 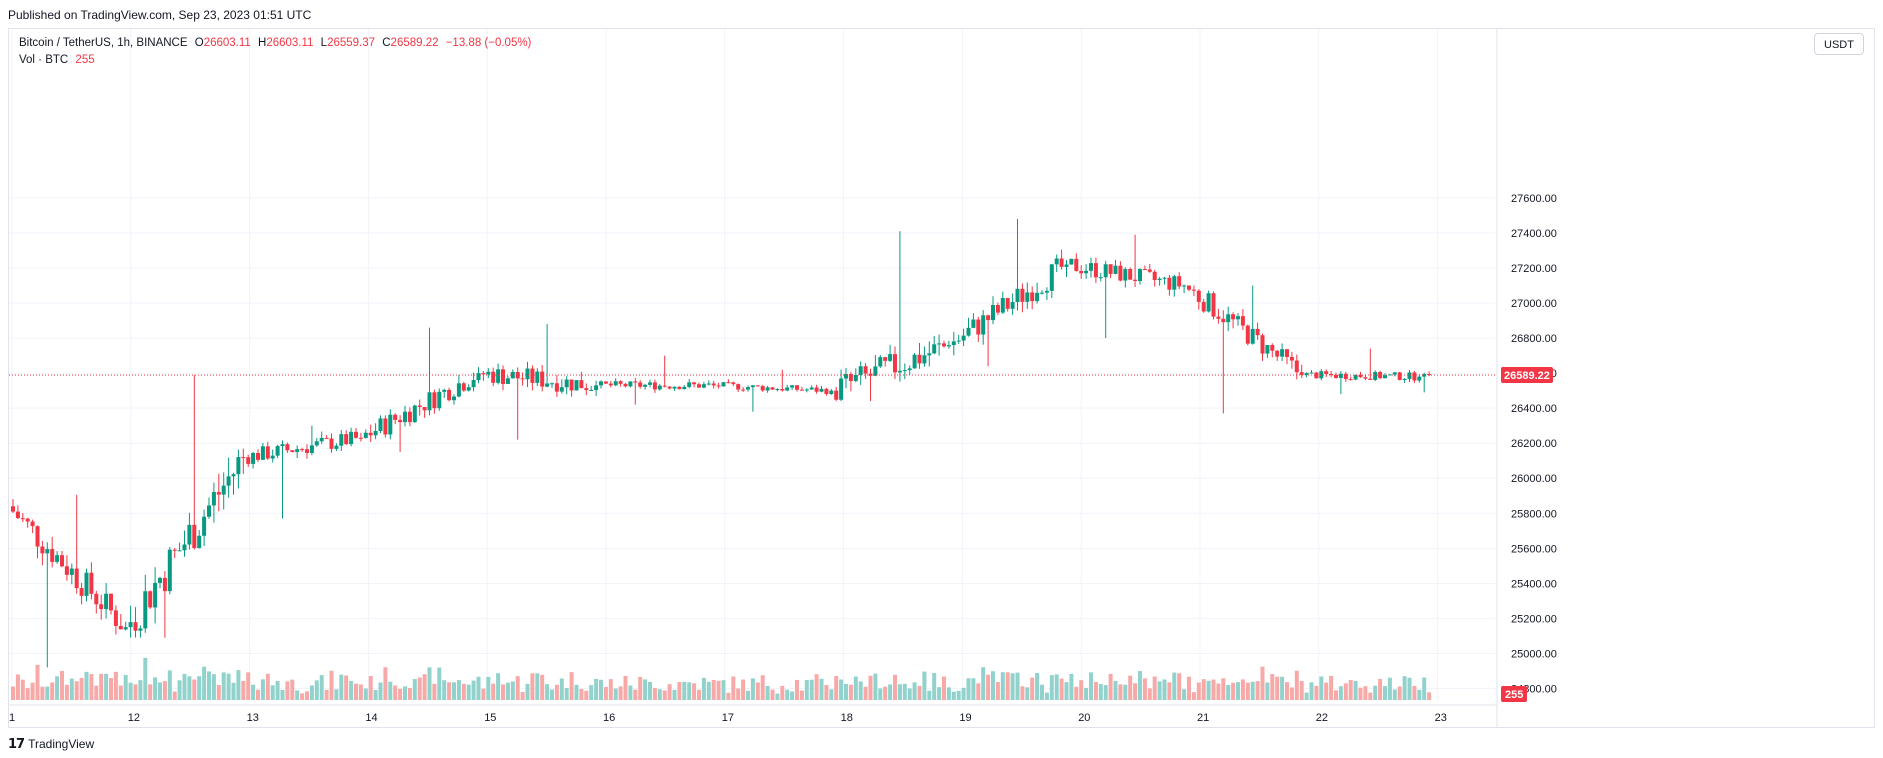 I want to click on y-tick-label: 25200.00, so click(x=1534, y=619).